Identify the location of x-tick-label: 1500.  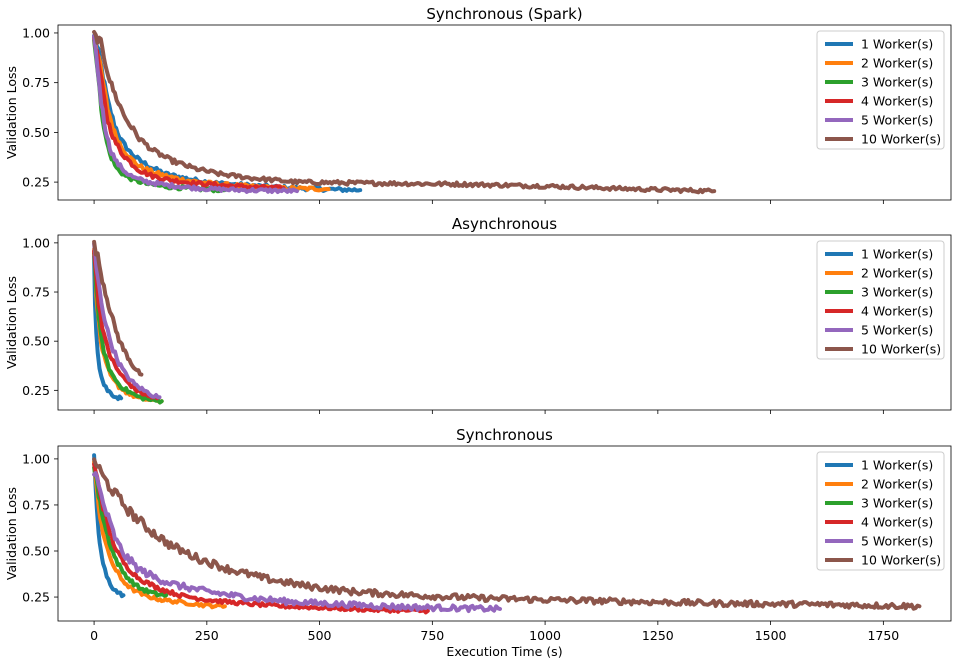
(771, 635).